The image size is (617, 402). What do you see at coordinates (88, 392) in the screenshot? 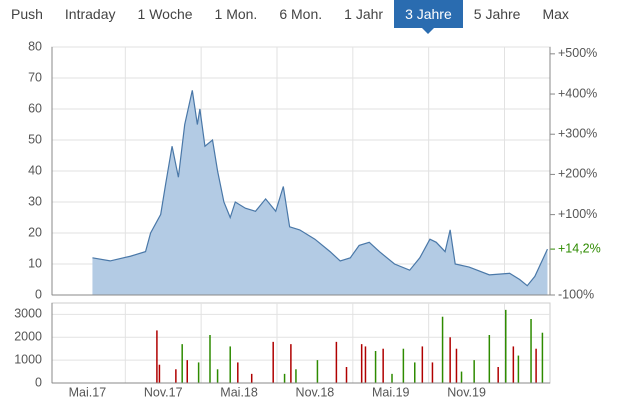
I see `x-tick-label: Mai.17` at bounding box center [88, 392].